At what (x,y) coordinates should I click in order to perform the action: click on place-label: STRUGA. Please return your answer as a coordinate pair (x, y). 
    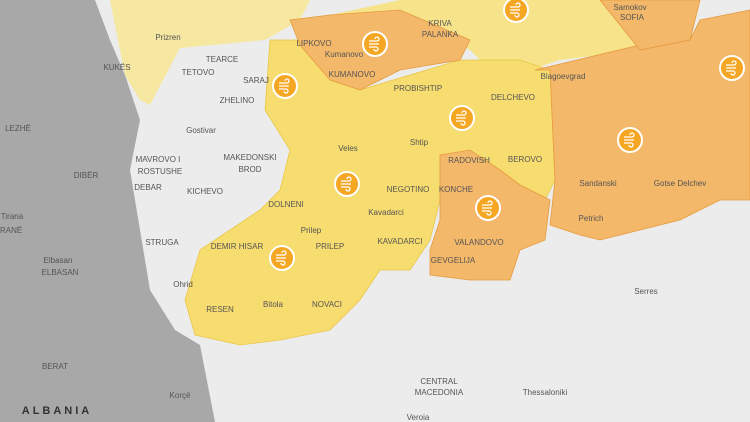
    Looking at the image, I should click on (162, 242).